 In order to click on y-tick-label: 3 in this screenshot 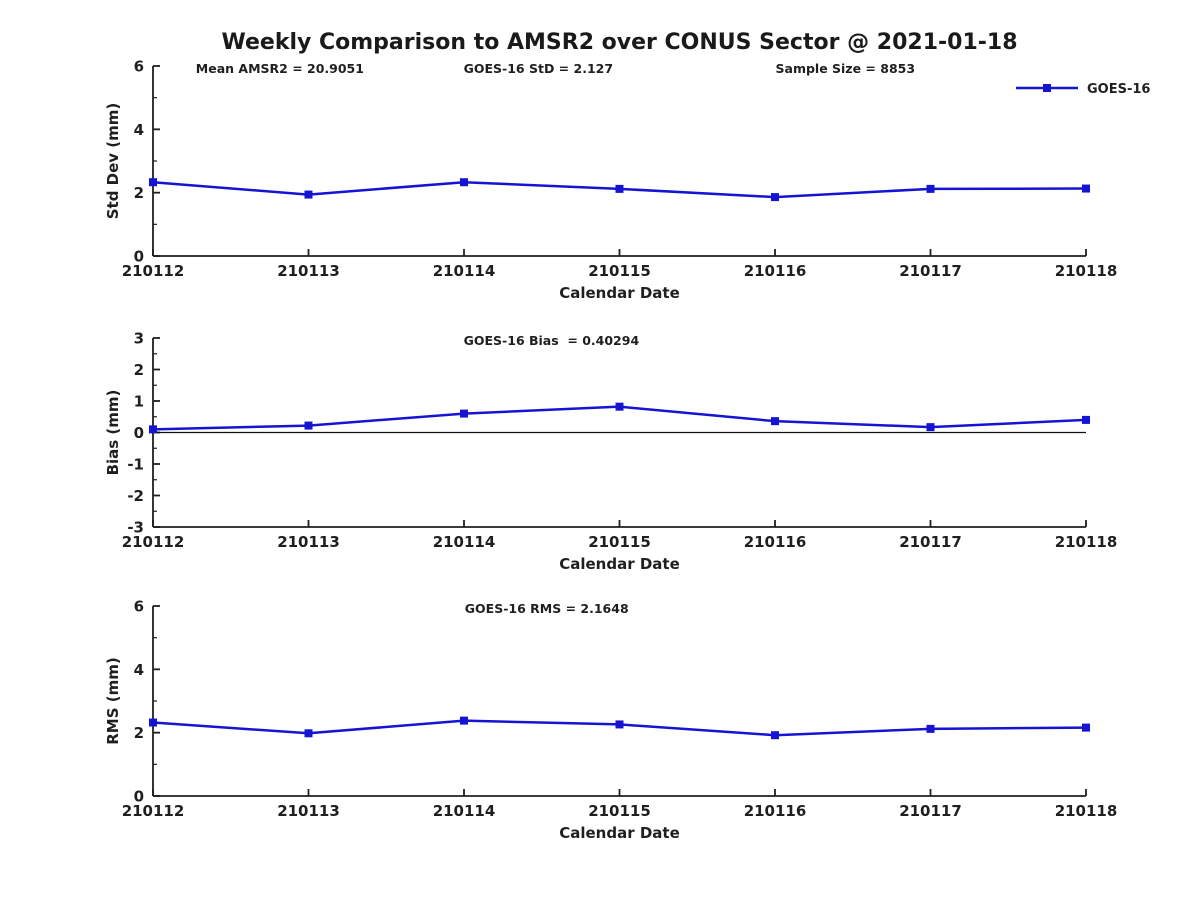, I will do `click(139, 339)`.